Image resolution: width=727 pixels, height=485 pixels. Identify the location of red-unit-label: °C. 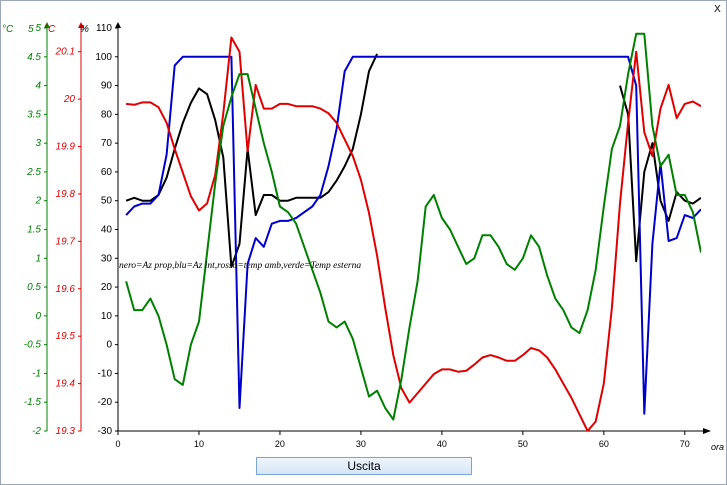
(50, 29).